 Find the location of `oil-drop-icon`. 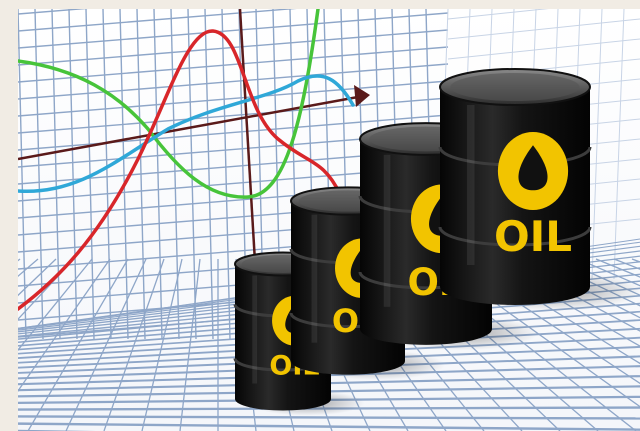

oil-drop-icon is located at coordinates (533, 168).